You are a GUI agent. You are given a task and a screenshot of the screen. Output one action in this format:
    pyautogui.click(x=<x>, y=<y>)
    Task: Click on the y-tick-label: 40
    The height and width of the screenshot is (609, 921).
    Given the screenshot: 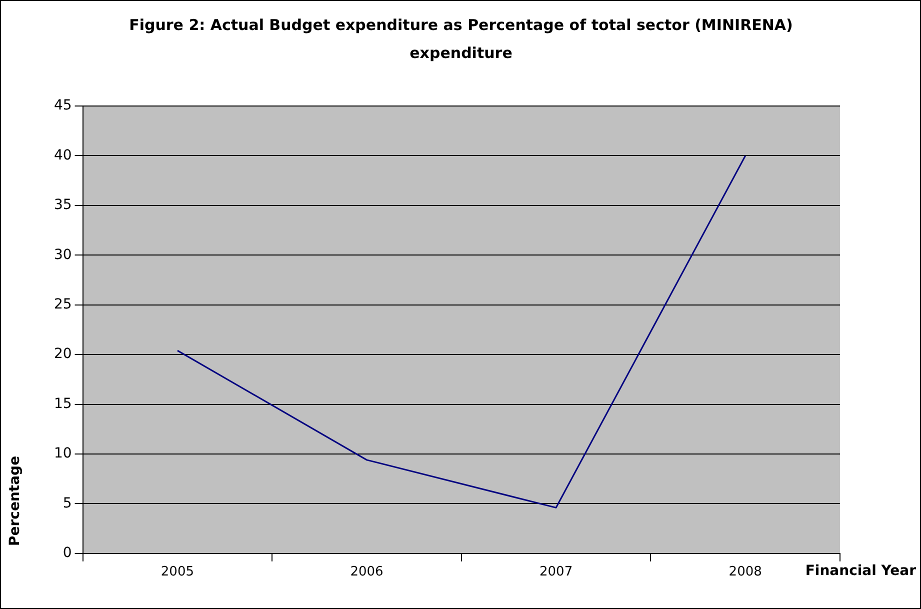 What is the action you would take?
    pyautogui.click(x=63, y=155)
    